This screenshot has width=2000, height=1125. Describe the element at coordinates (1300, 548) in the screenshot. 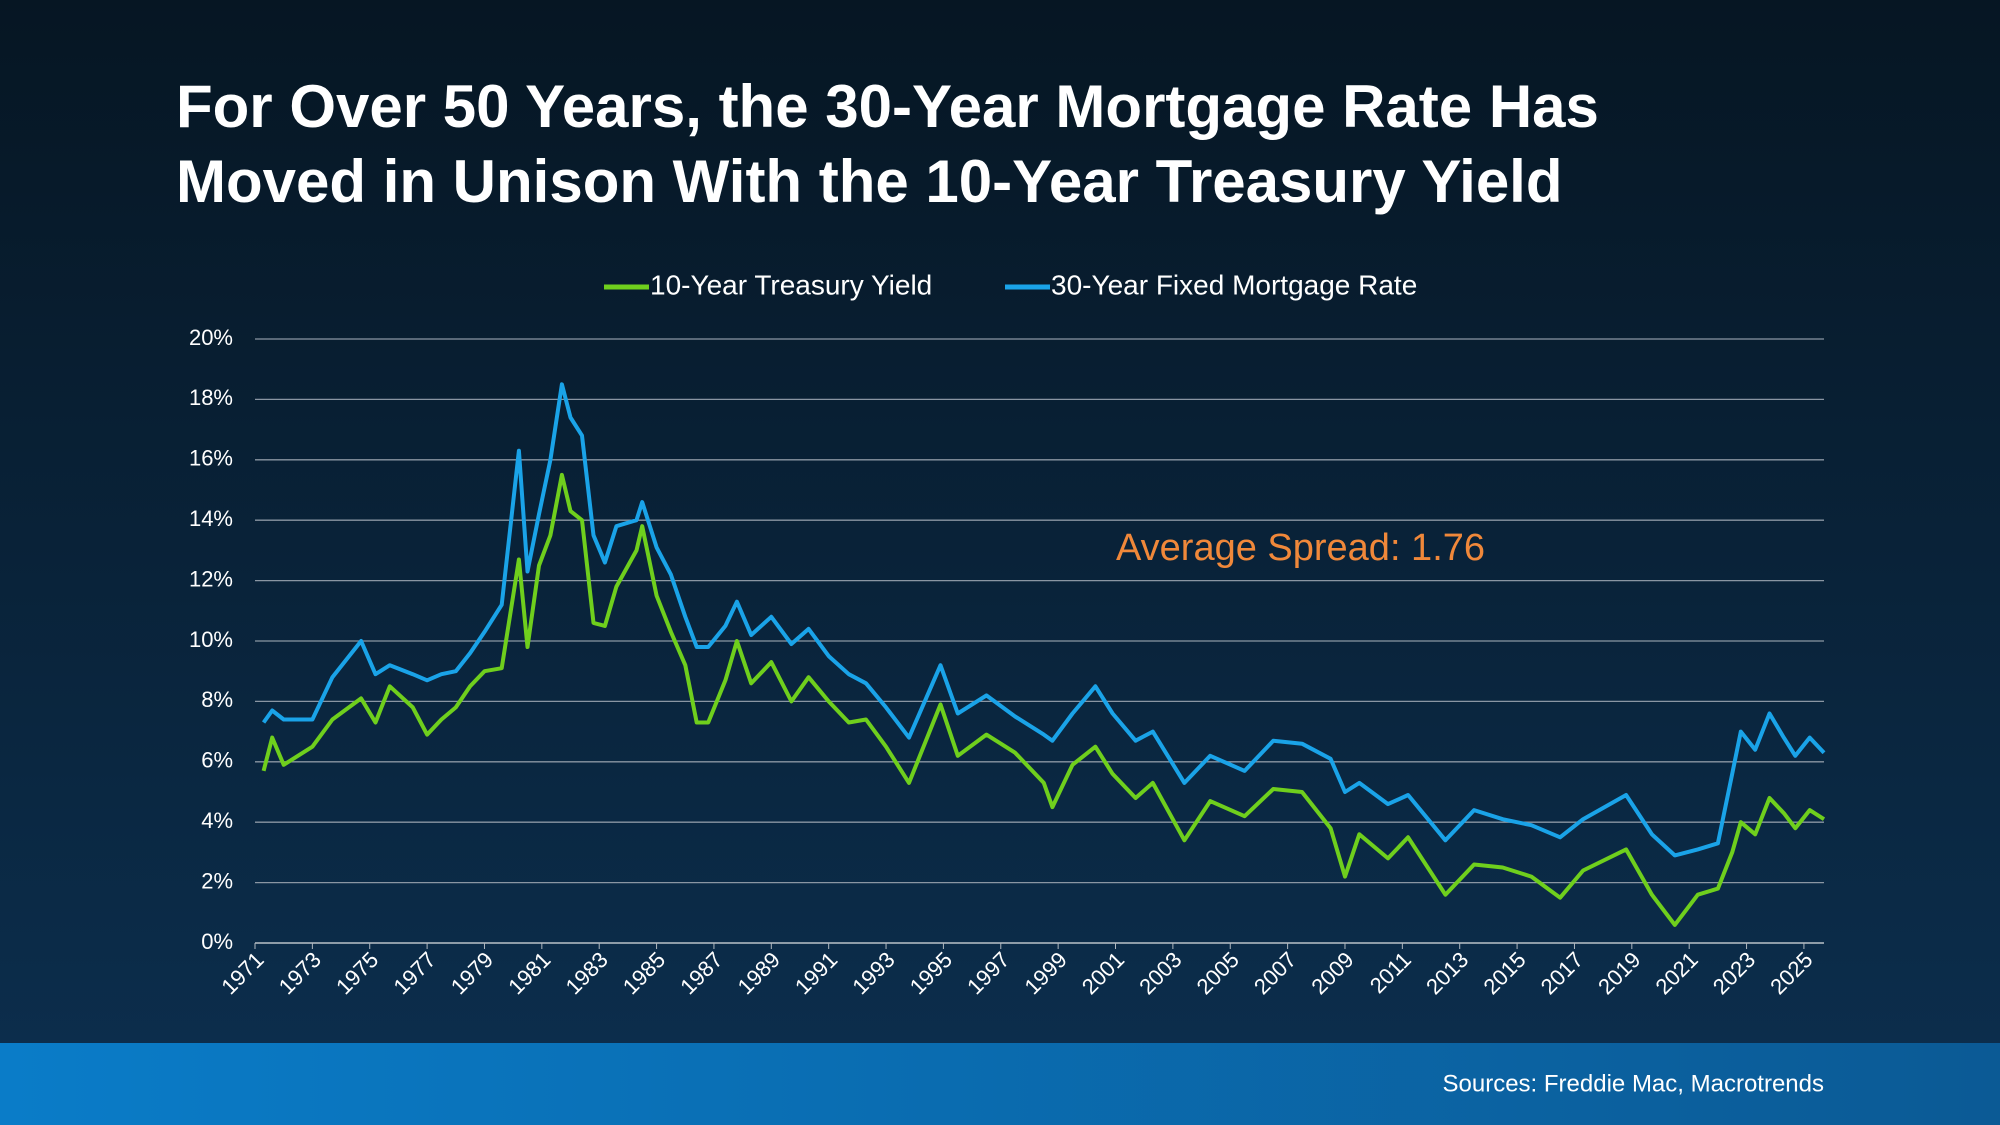

I see `annotation: Average Spread: 1.76` at that location.